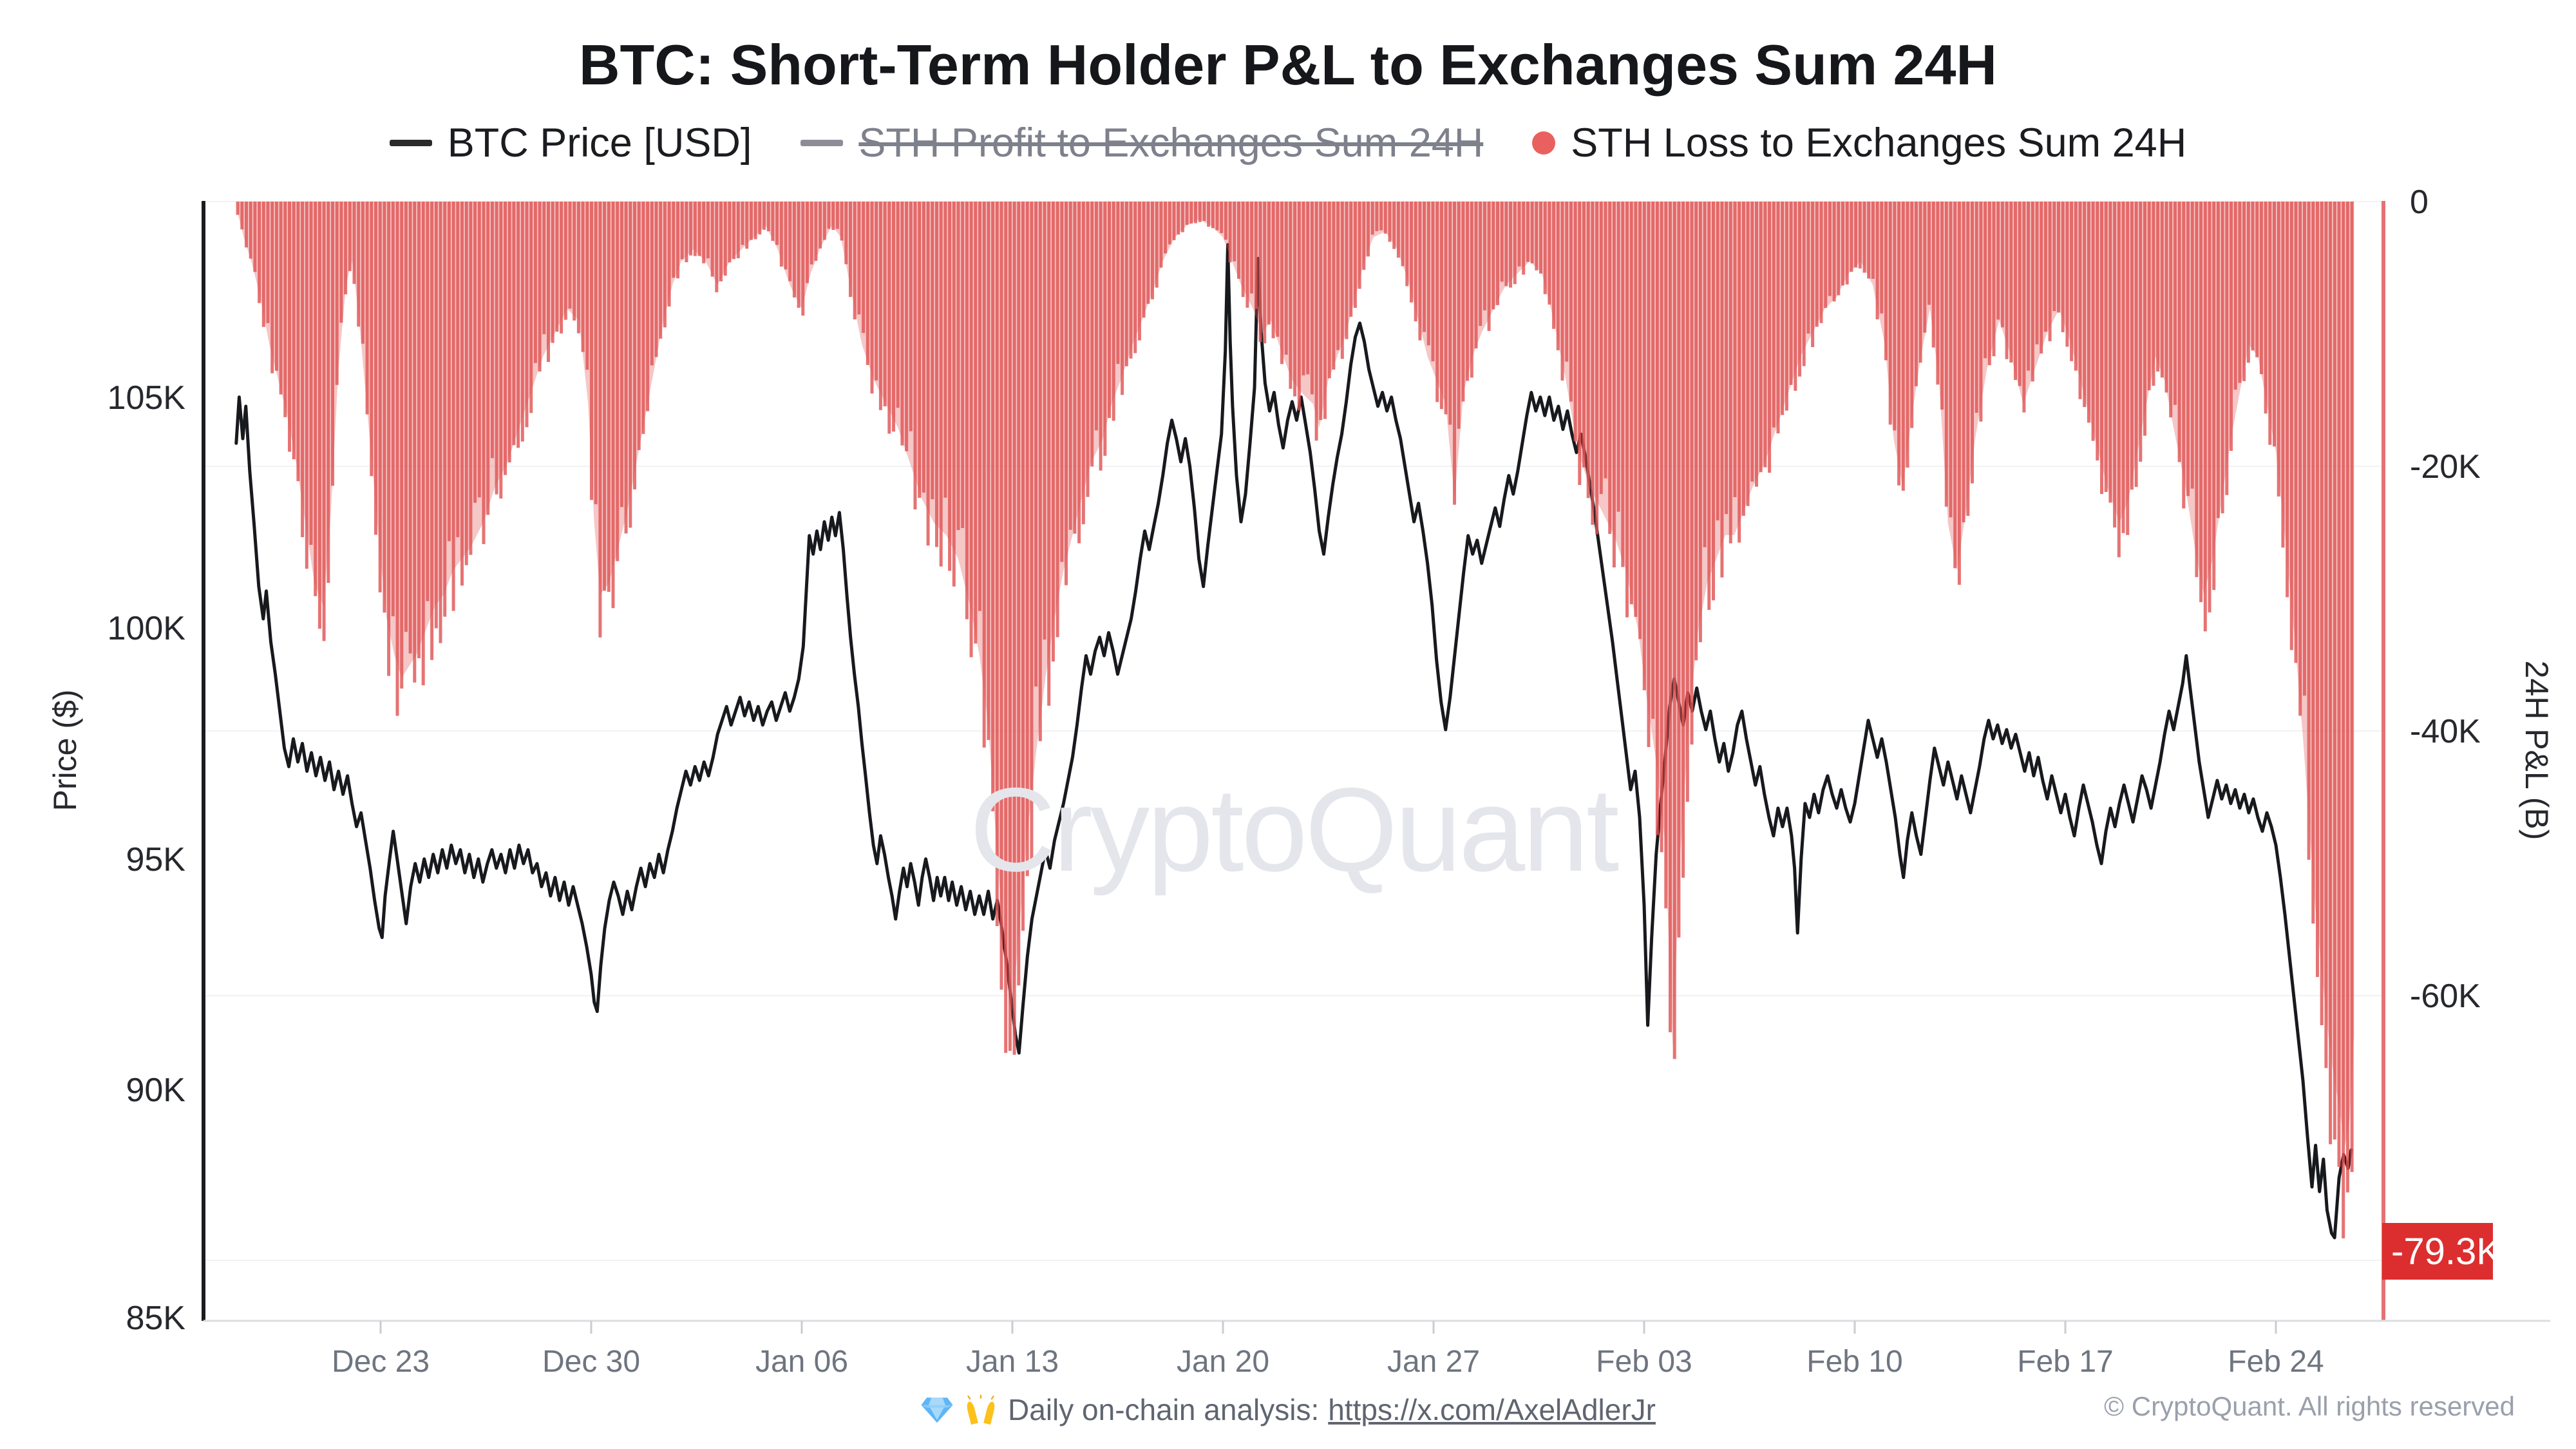 This screenshot has width=2576, height=1449. I want to click on x-tick-label: Feb 17, so click(2065, 1362).